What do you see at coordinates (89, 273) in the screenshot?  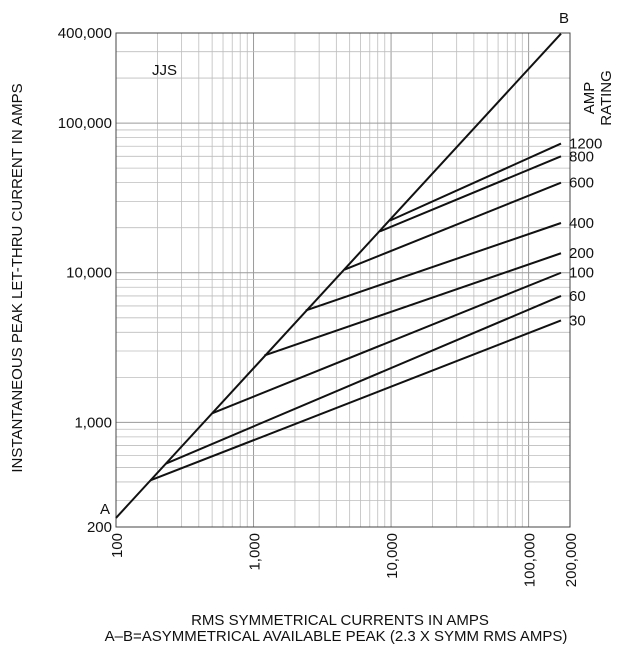 I see `y-tick-label: 10,000` at bounding box center [89, 273].